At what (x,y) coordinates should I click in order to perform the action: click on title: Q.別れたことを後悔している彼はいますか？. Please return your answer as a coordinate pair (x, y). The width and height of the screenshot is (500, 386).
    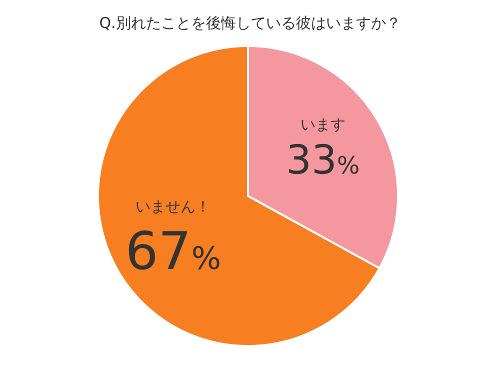
    Looking at the image, I should click on (250, 23).